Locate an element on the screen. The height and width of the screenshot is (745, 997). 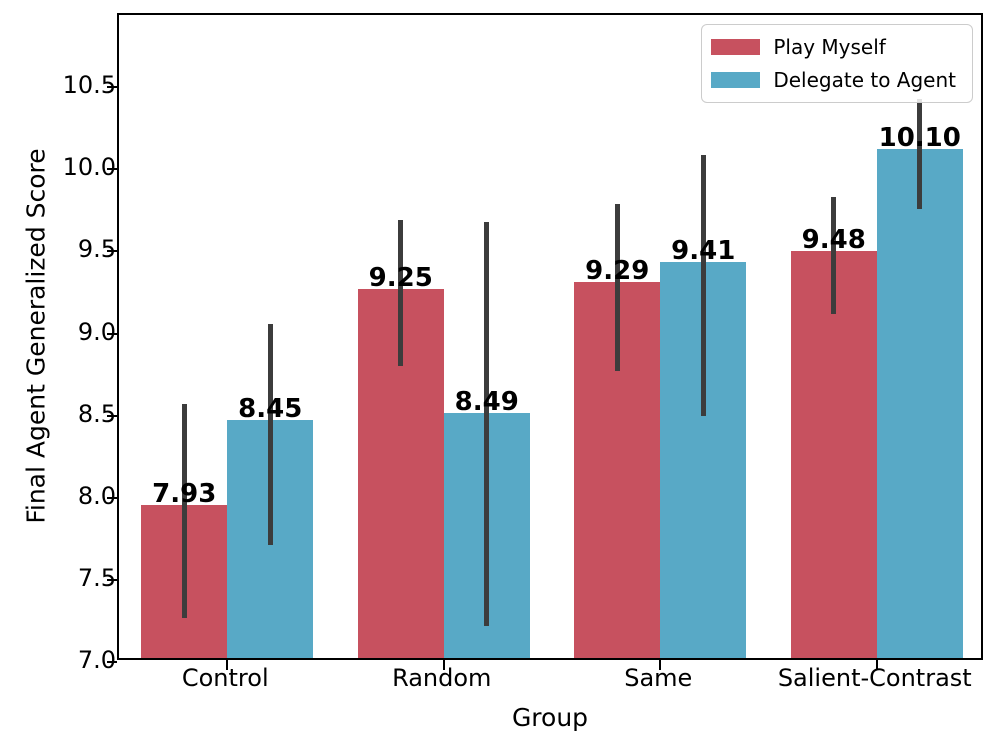
error-bar-salient-contrast-play-myself is located at coordinates (834, 255).